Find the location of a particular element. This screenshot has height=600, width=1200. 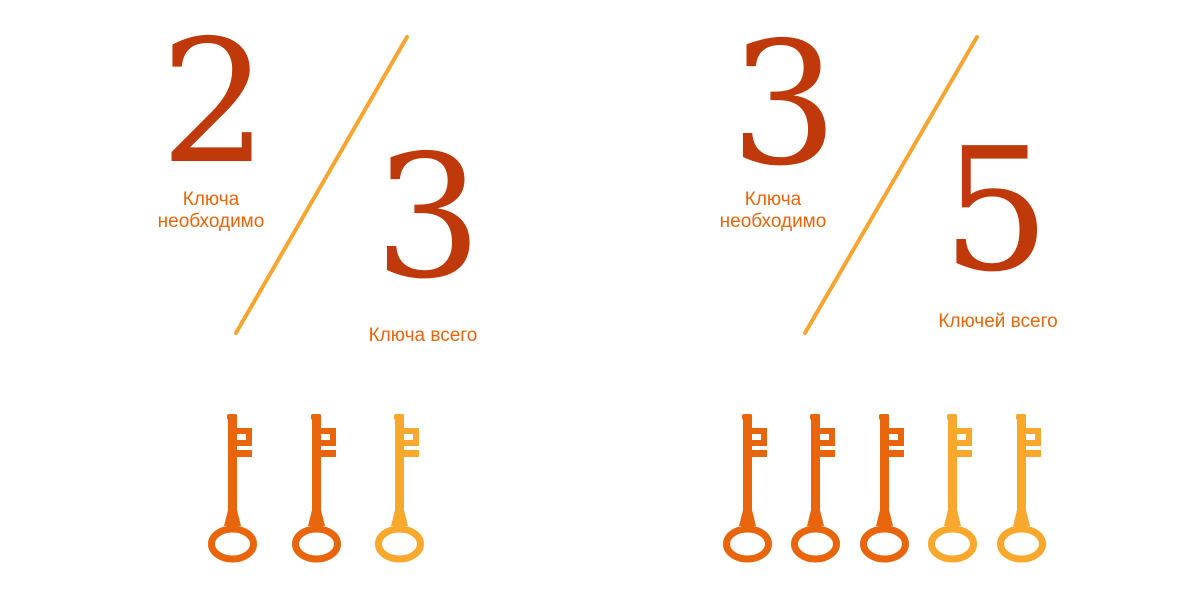

numerator-required-keys: 3 is located at coordinates (784, 105).